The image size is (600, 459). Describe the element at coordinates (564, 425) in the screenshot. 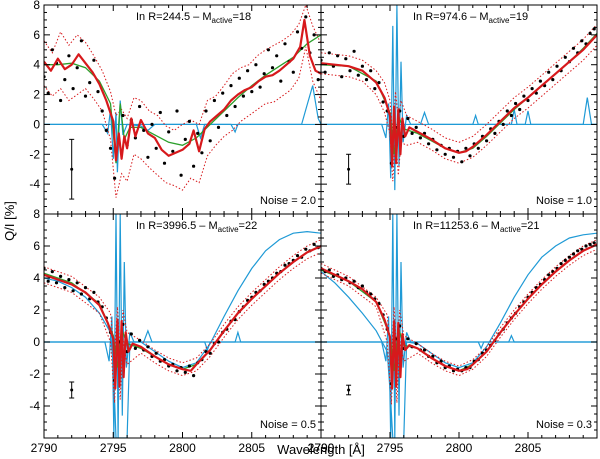

I see `noise-label: Noise = 0.3` at that location.